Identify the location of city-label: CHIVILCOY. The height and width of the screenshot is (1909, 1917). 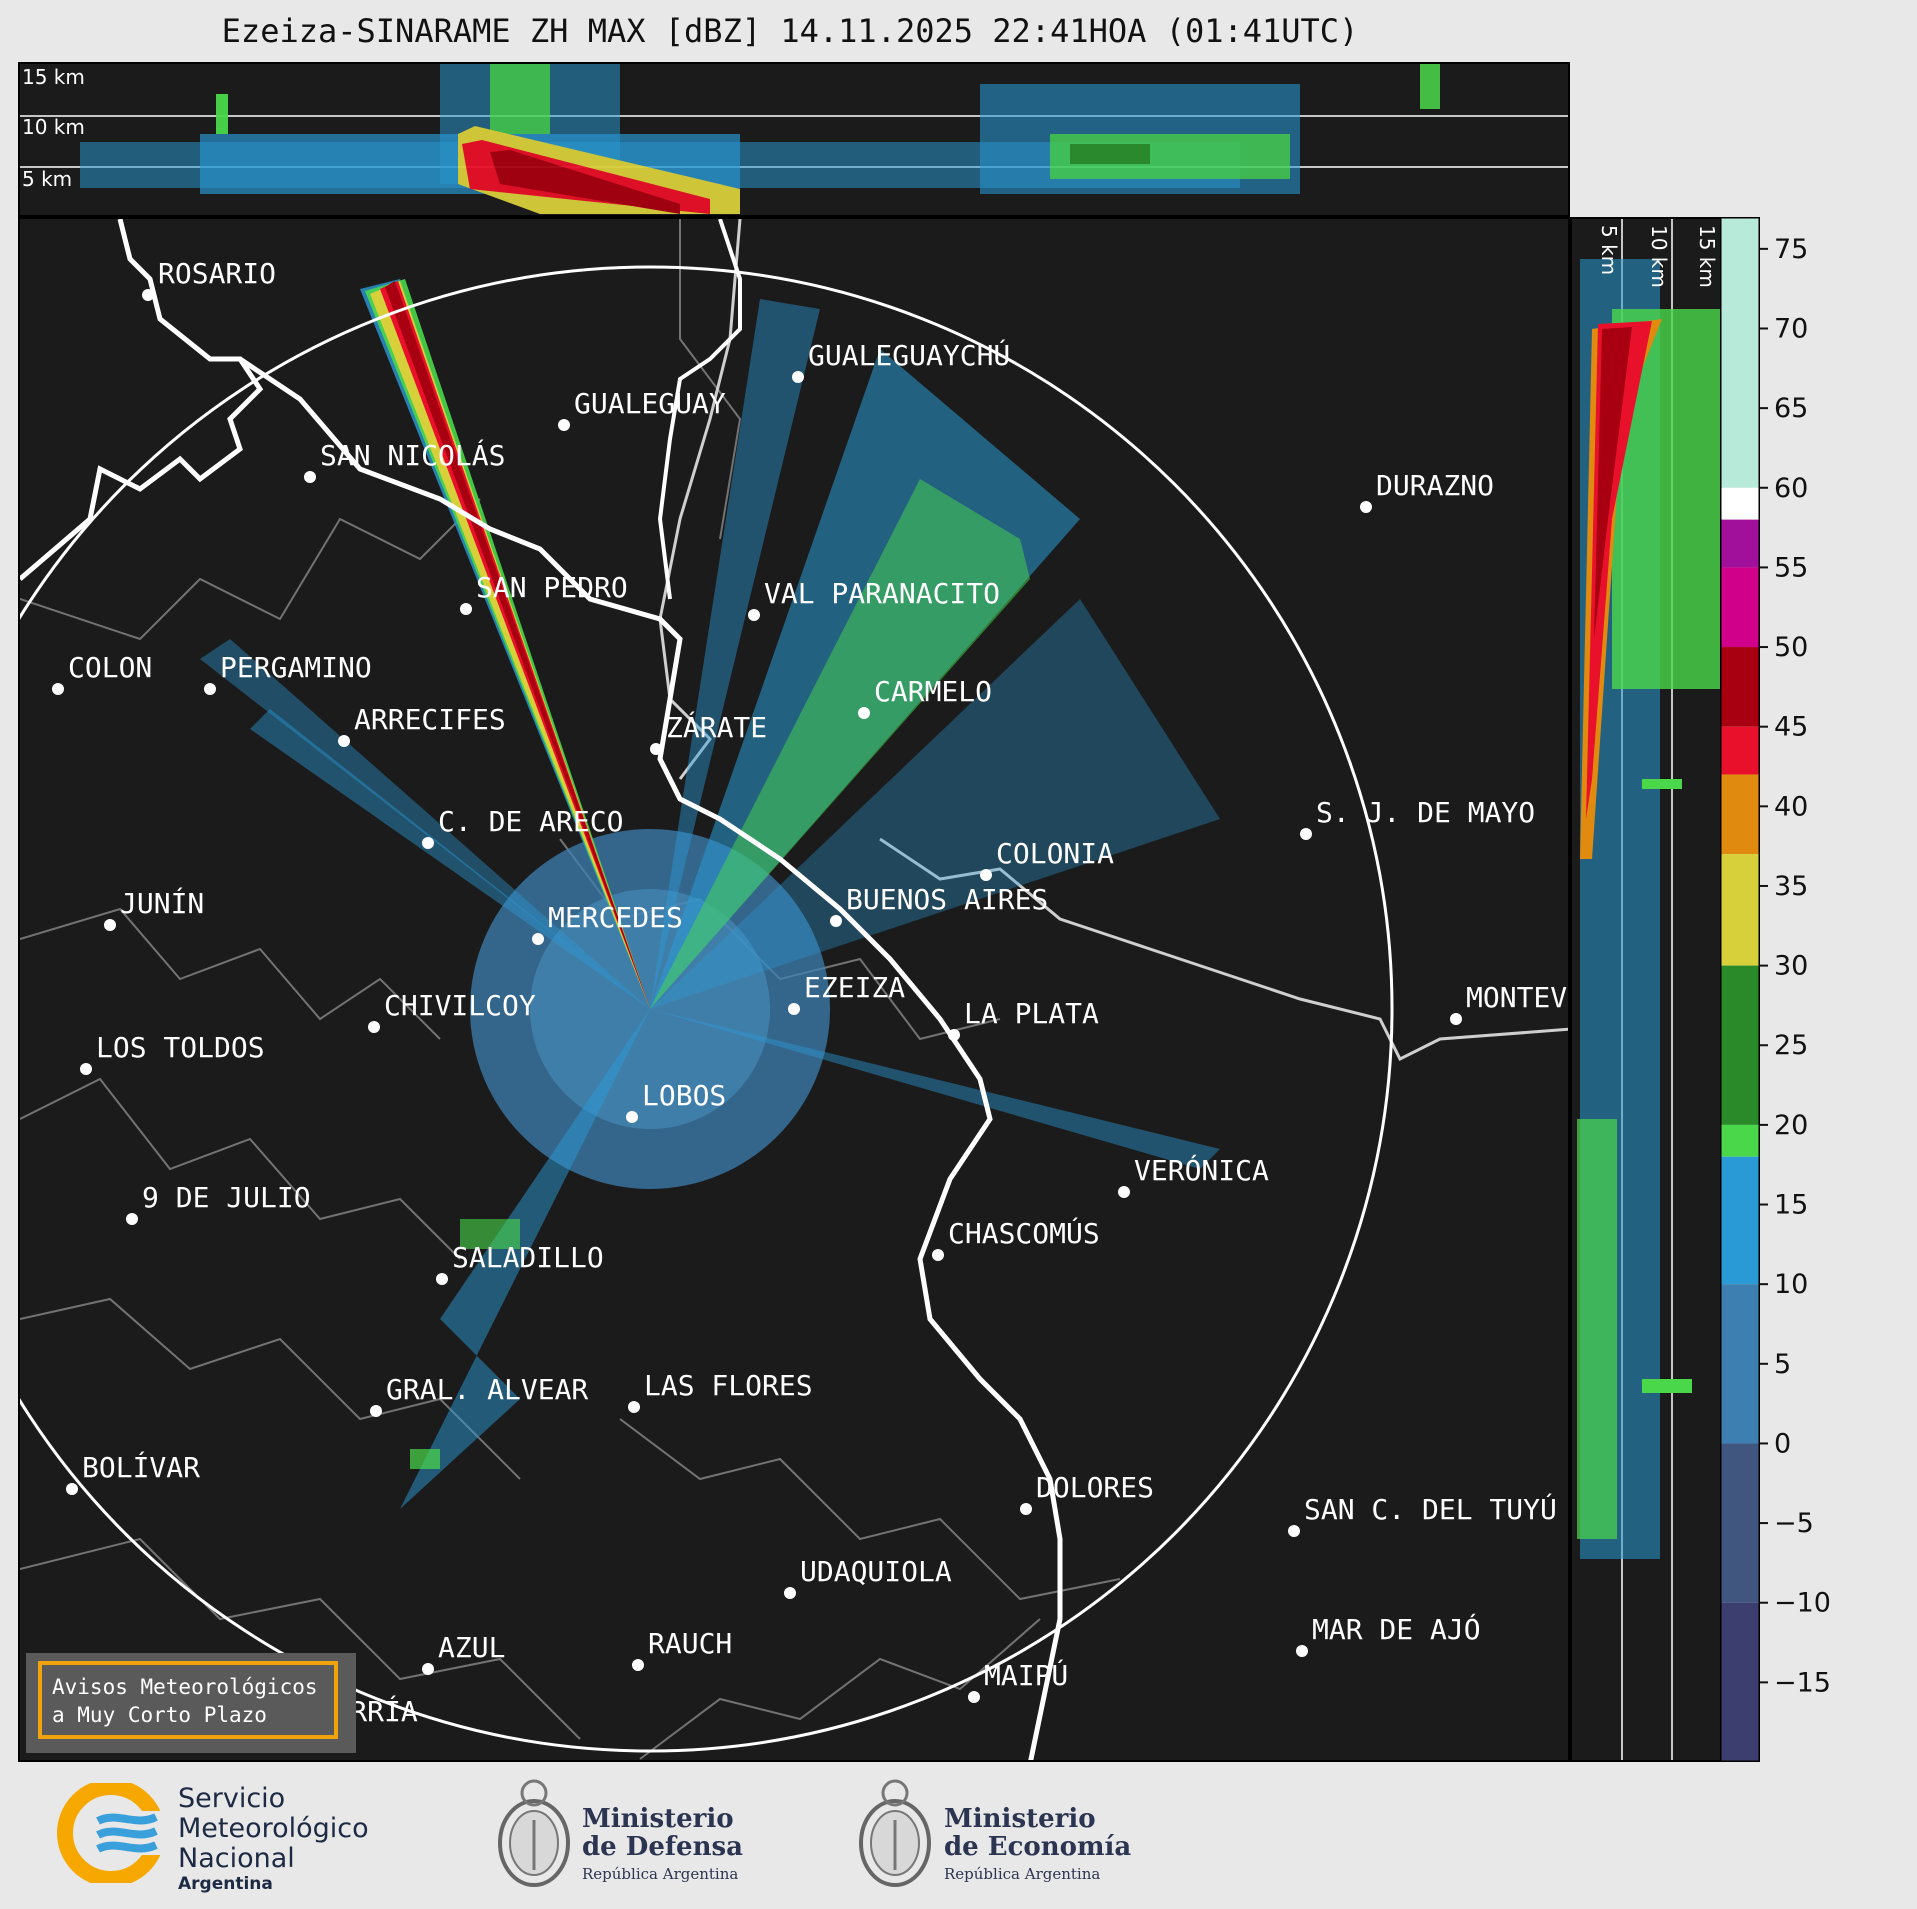
(460, 1005).